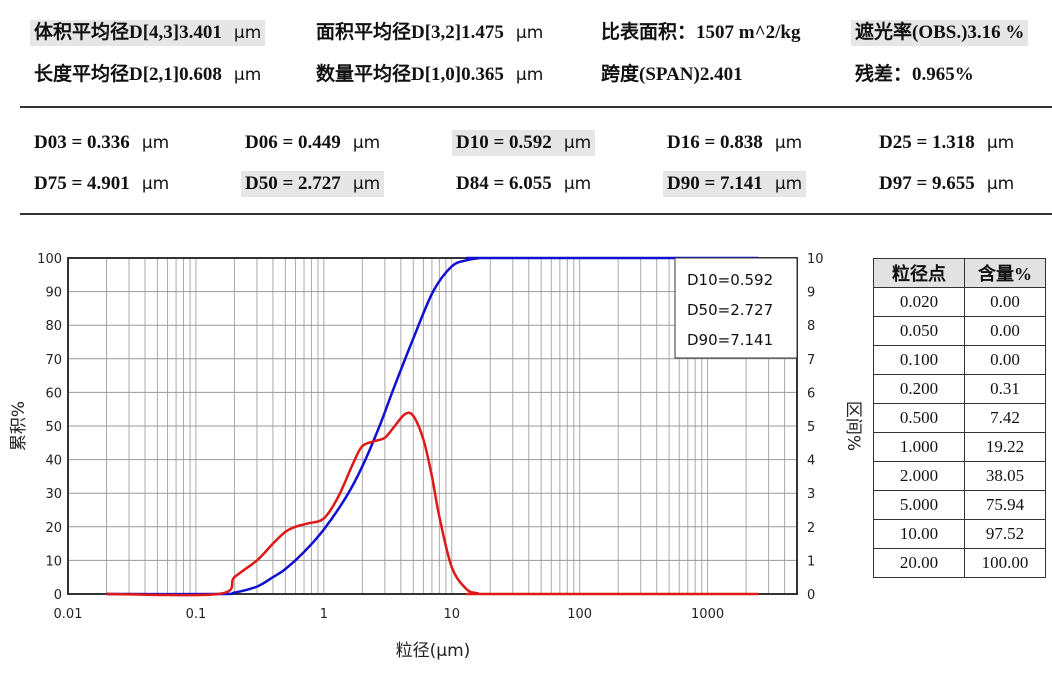 The image size is (1052, 678). What do you see at coordinates (53, 528) in the screenshot?
I see `y-tick-label: 20` at bounding box center [53, 528].